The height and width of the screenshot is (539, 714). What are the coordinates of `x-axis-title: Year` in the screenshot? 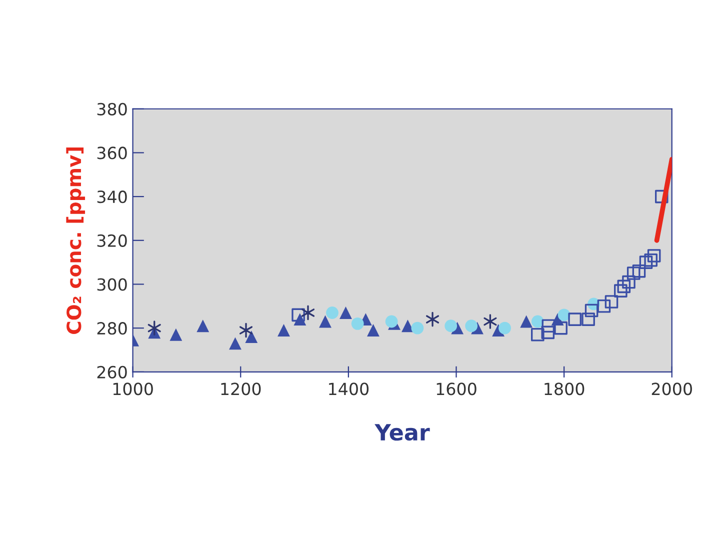 It's located at (402, 432).